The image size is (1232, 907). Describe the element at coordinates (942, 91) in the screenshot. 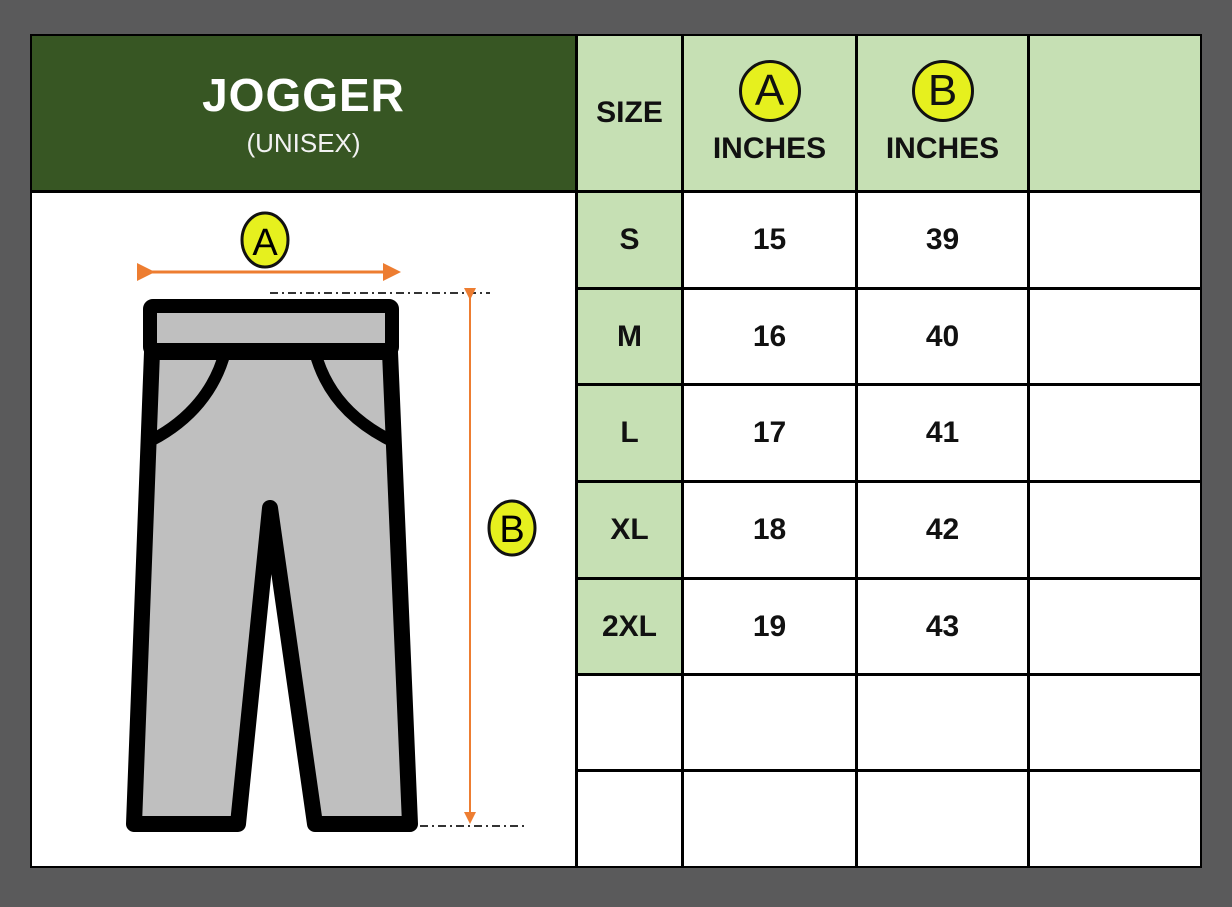

I see `badge-b-icon: B` at that location.